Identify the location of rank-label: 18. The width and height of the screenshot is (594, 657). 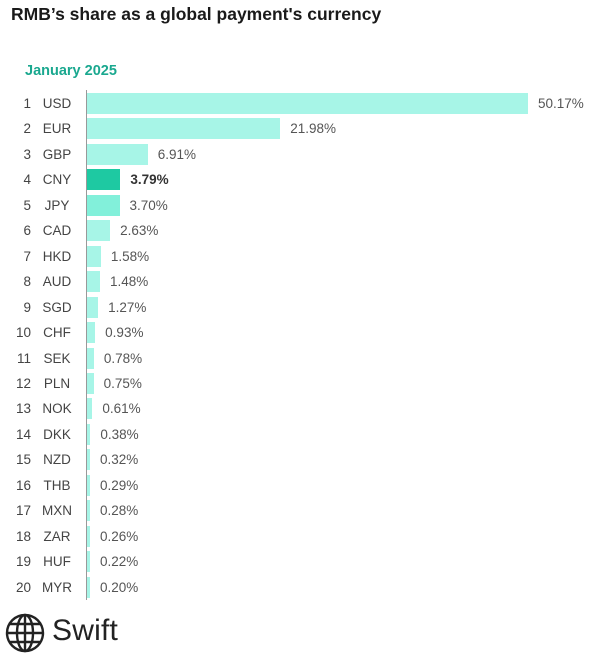
(23, 536).